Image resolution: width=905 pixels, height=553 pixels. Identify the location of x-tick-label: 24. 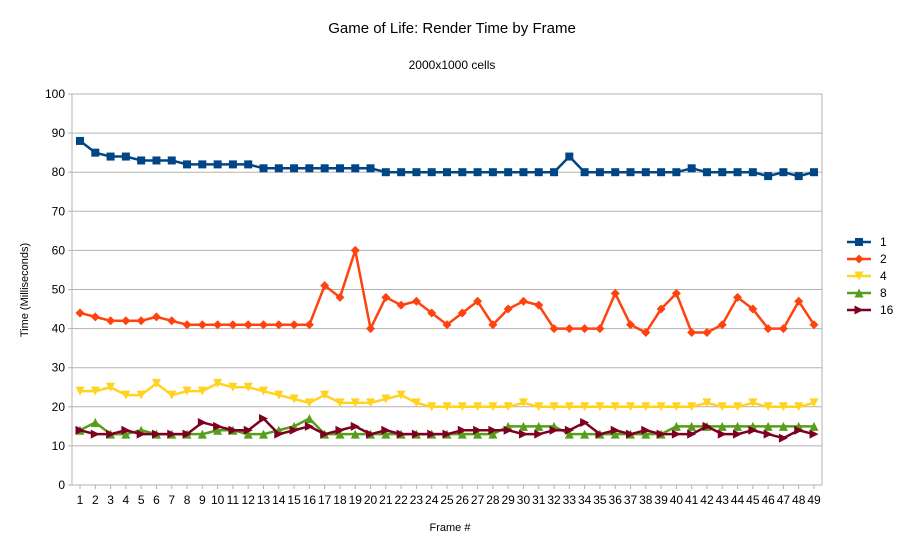
(432, 500).